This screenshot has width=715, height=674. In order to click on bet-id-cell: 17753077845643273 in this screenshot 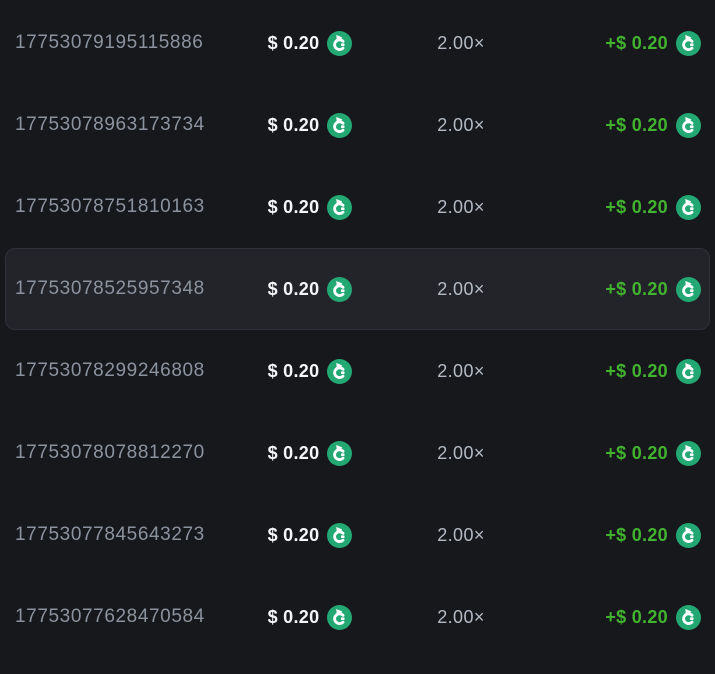, I will do `click(120, 535)`.